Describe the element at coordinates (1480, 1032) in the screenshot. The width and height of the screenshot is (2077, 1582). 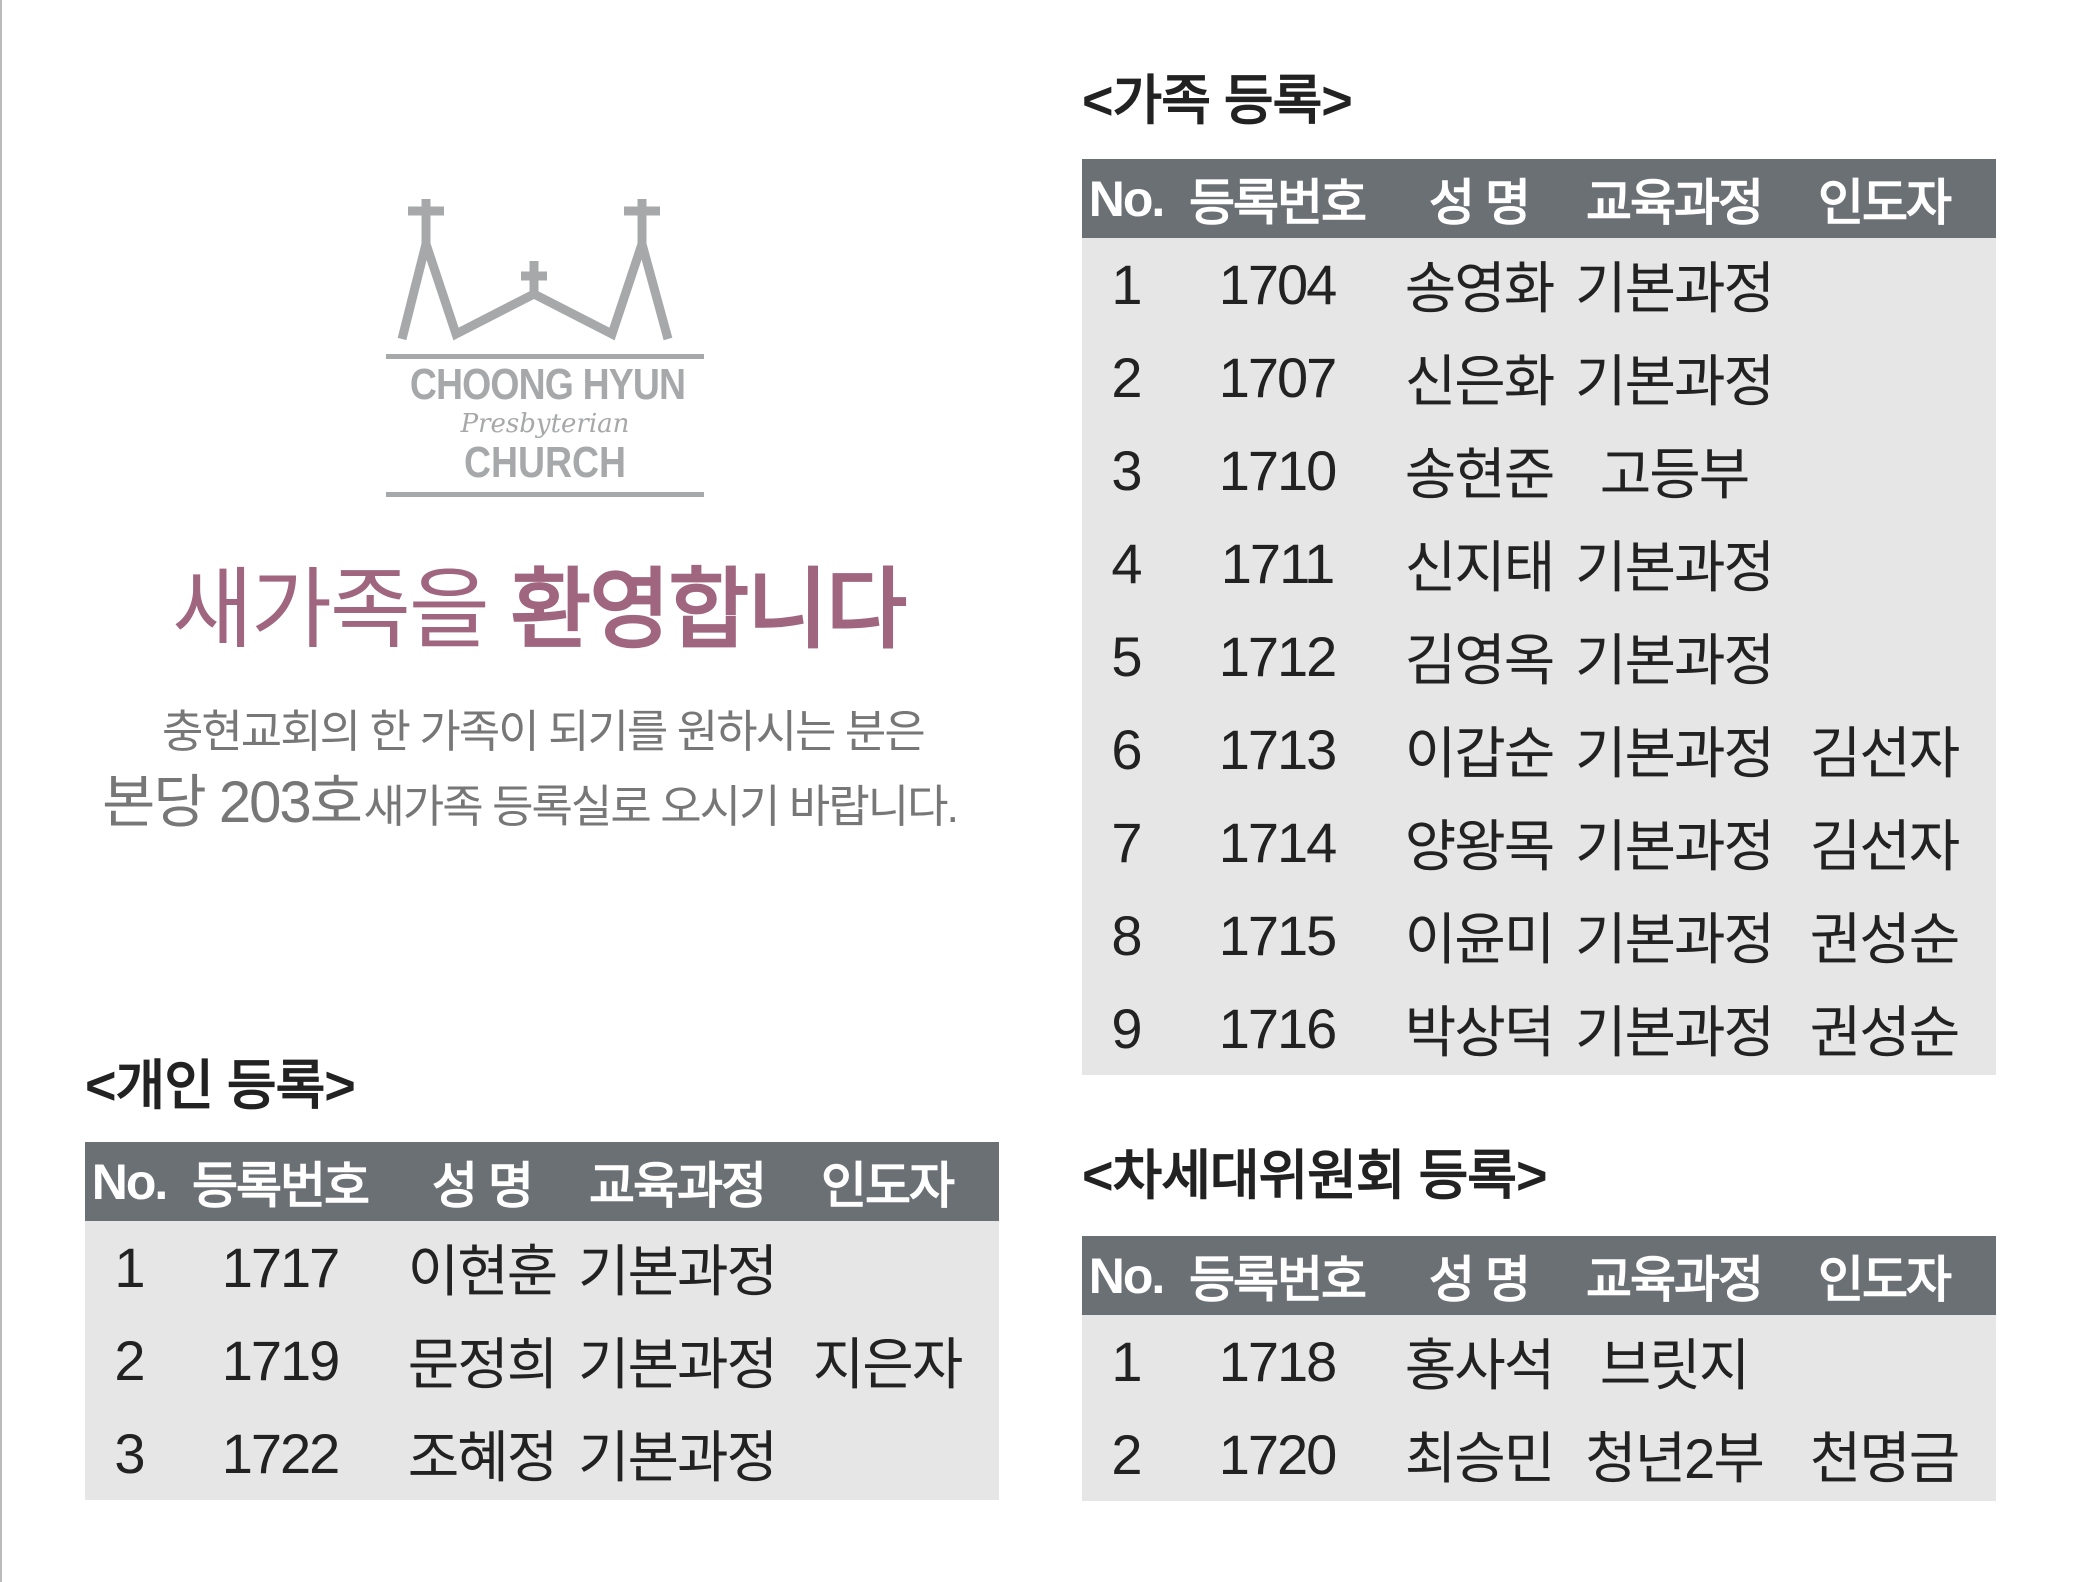
I see `cell-name: 박상덕` at that location.